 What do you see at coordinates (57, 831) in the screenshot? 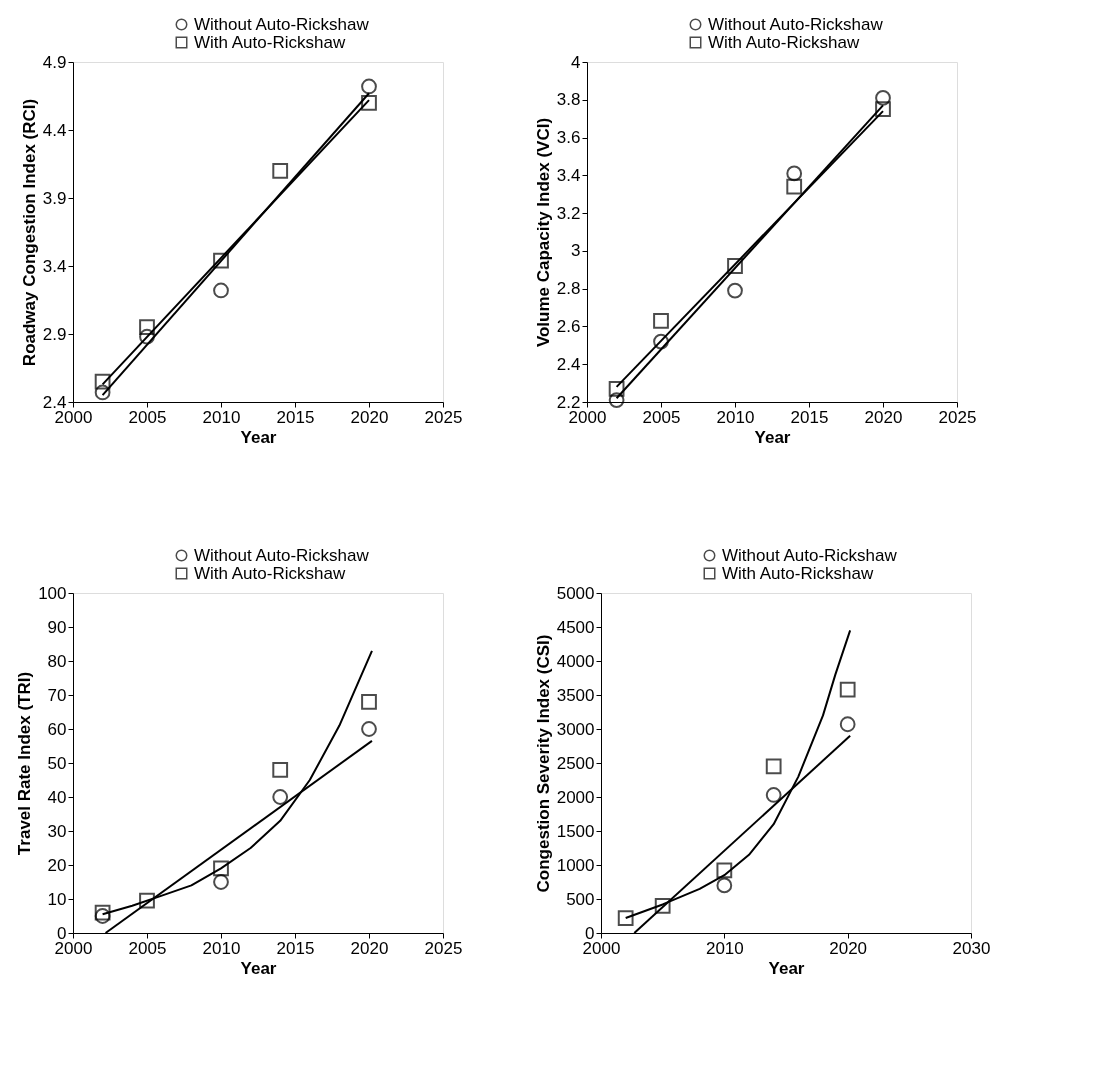
I see `y-tick-label: 30` at bounding box center [57, 831].